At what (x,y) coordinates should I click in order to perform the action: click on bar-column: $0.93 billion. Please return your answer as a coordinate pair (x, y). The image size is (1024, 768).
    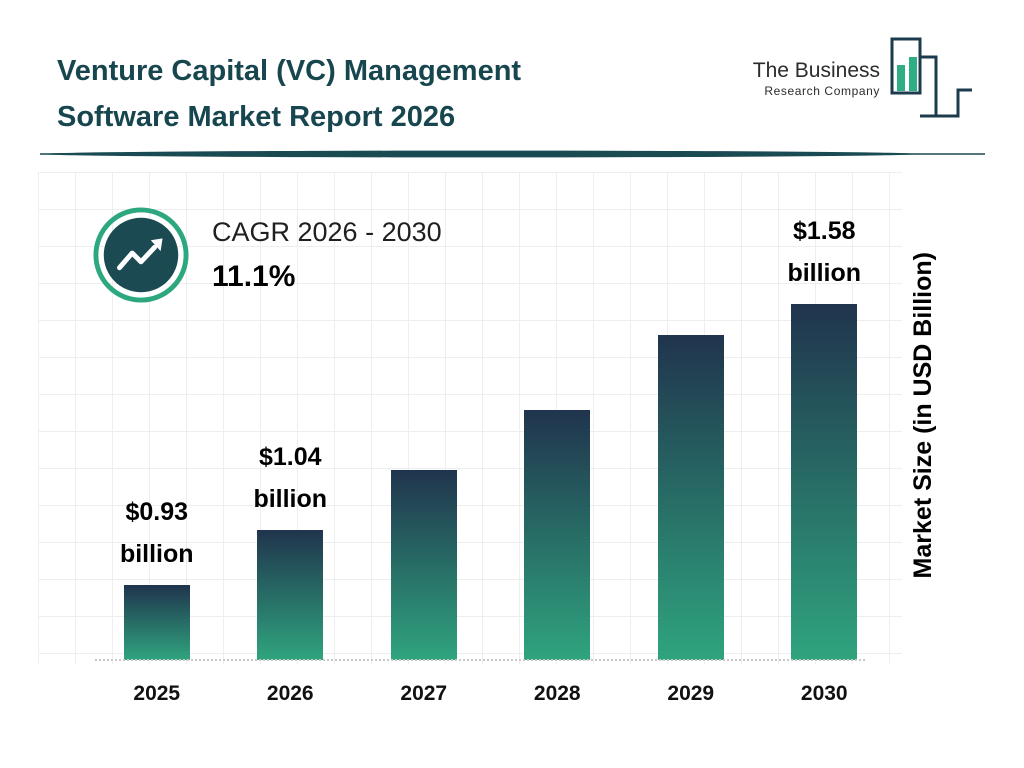
    Looking at the image, I should click on (157, 435).